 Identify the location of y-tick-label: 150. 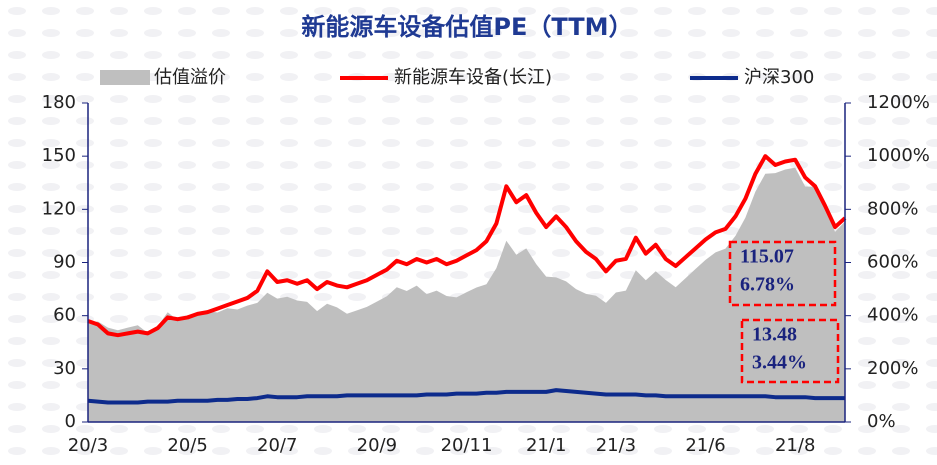
(59, 155).